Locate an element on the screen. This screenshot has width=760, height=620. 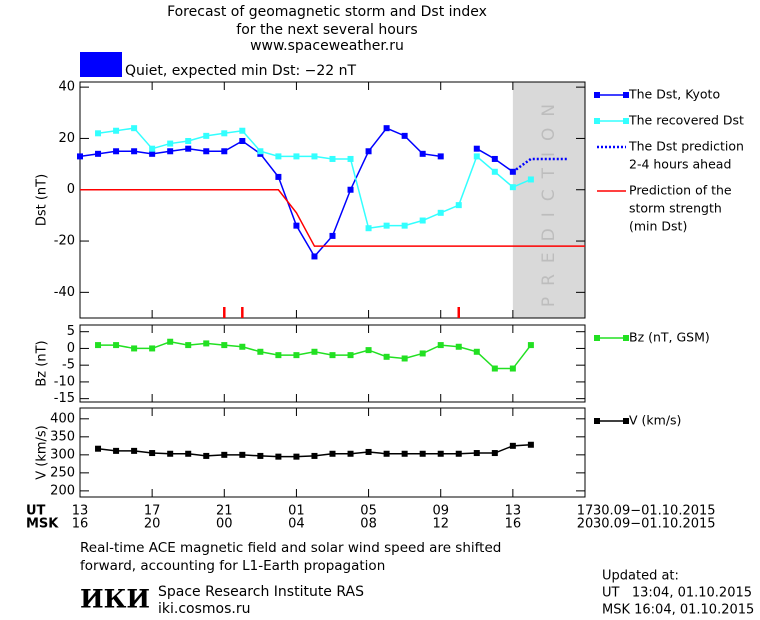
x-row-label: MSK is located at coordinates (42, 524).